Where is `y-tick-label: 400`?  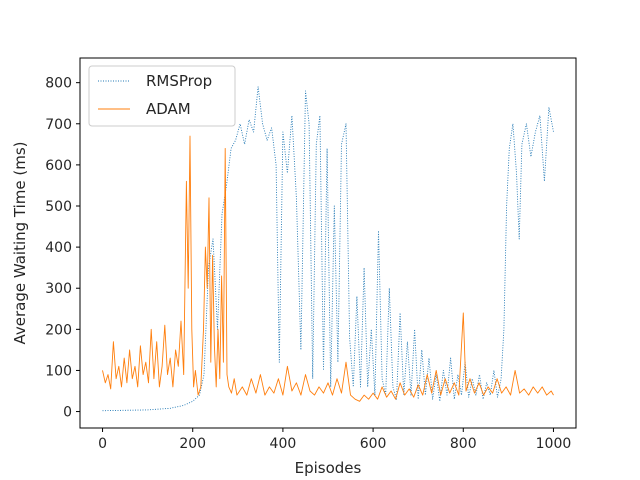 y-tick-label: 400 is located at coordinates (58, 248).